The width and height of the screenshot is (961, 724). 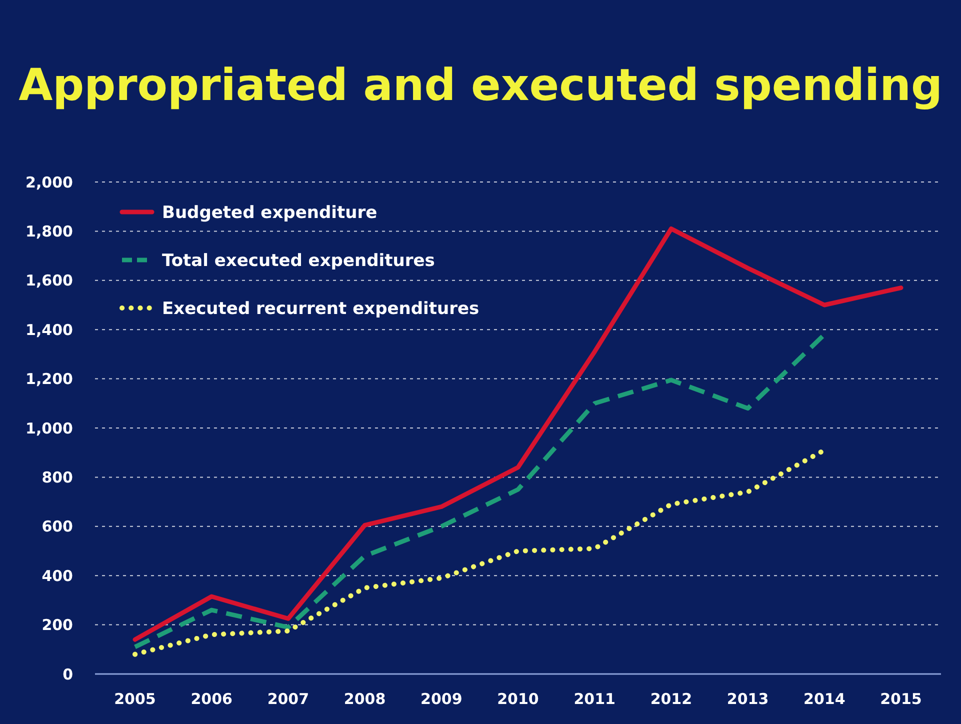 What do you see at coordinates (595, 699) in the screenshot?
I see `x-tick-label: 2011` at bounding box center [595, 699].